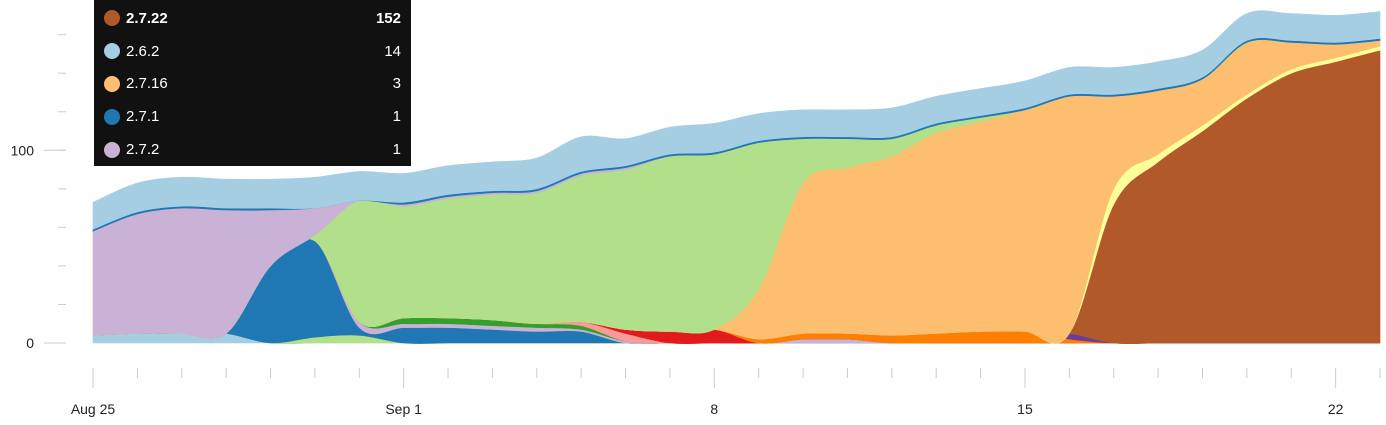 The image size is (1386, 425). What do you see at coordinates (38, 192) in the screenshot?
I see `y-axis: 0 100` at bounding box center [38, 192].